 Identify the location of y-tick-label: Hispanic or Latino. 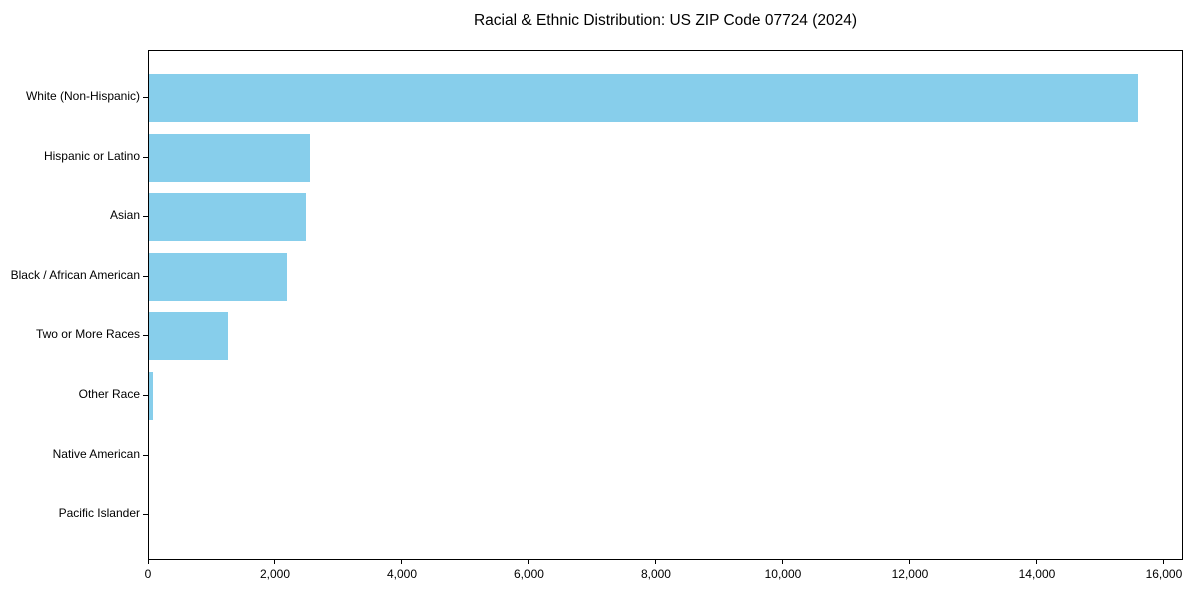
(91, 155).